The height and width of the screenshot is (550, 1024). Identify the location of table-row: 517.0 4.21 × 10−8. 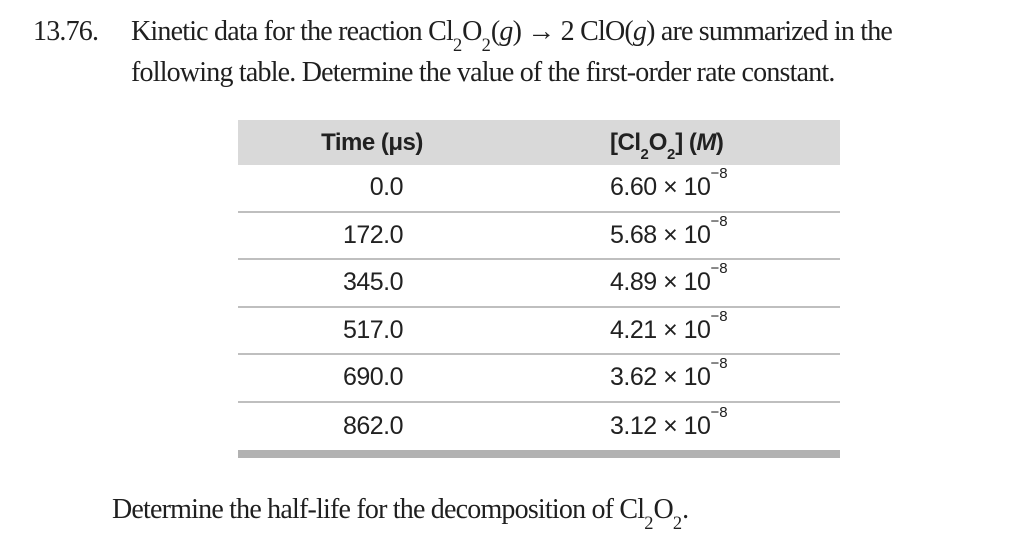
(539, 331).